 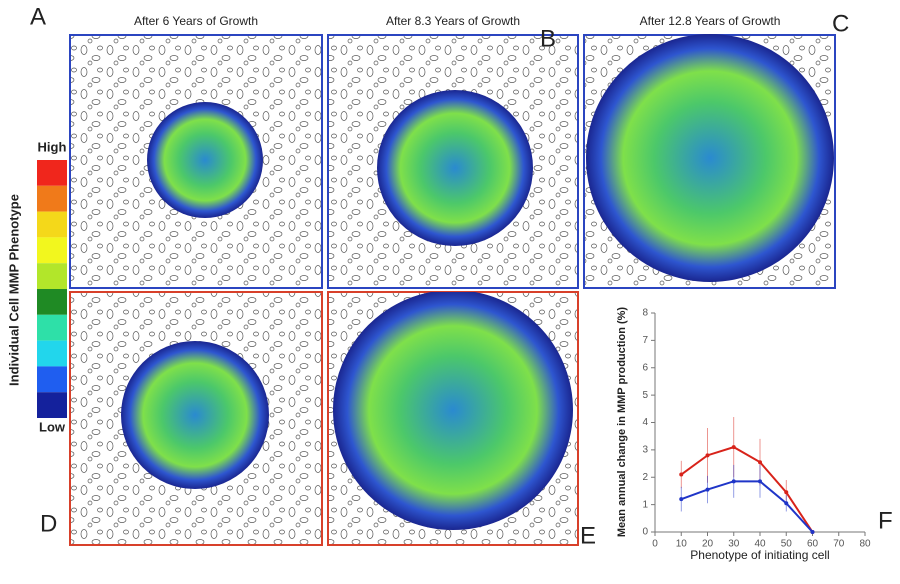 I want to click on y-tick-label: 1, so click(x=645, y=504).